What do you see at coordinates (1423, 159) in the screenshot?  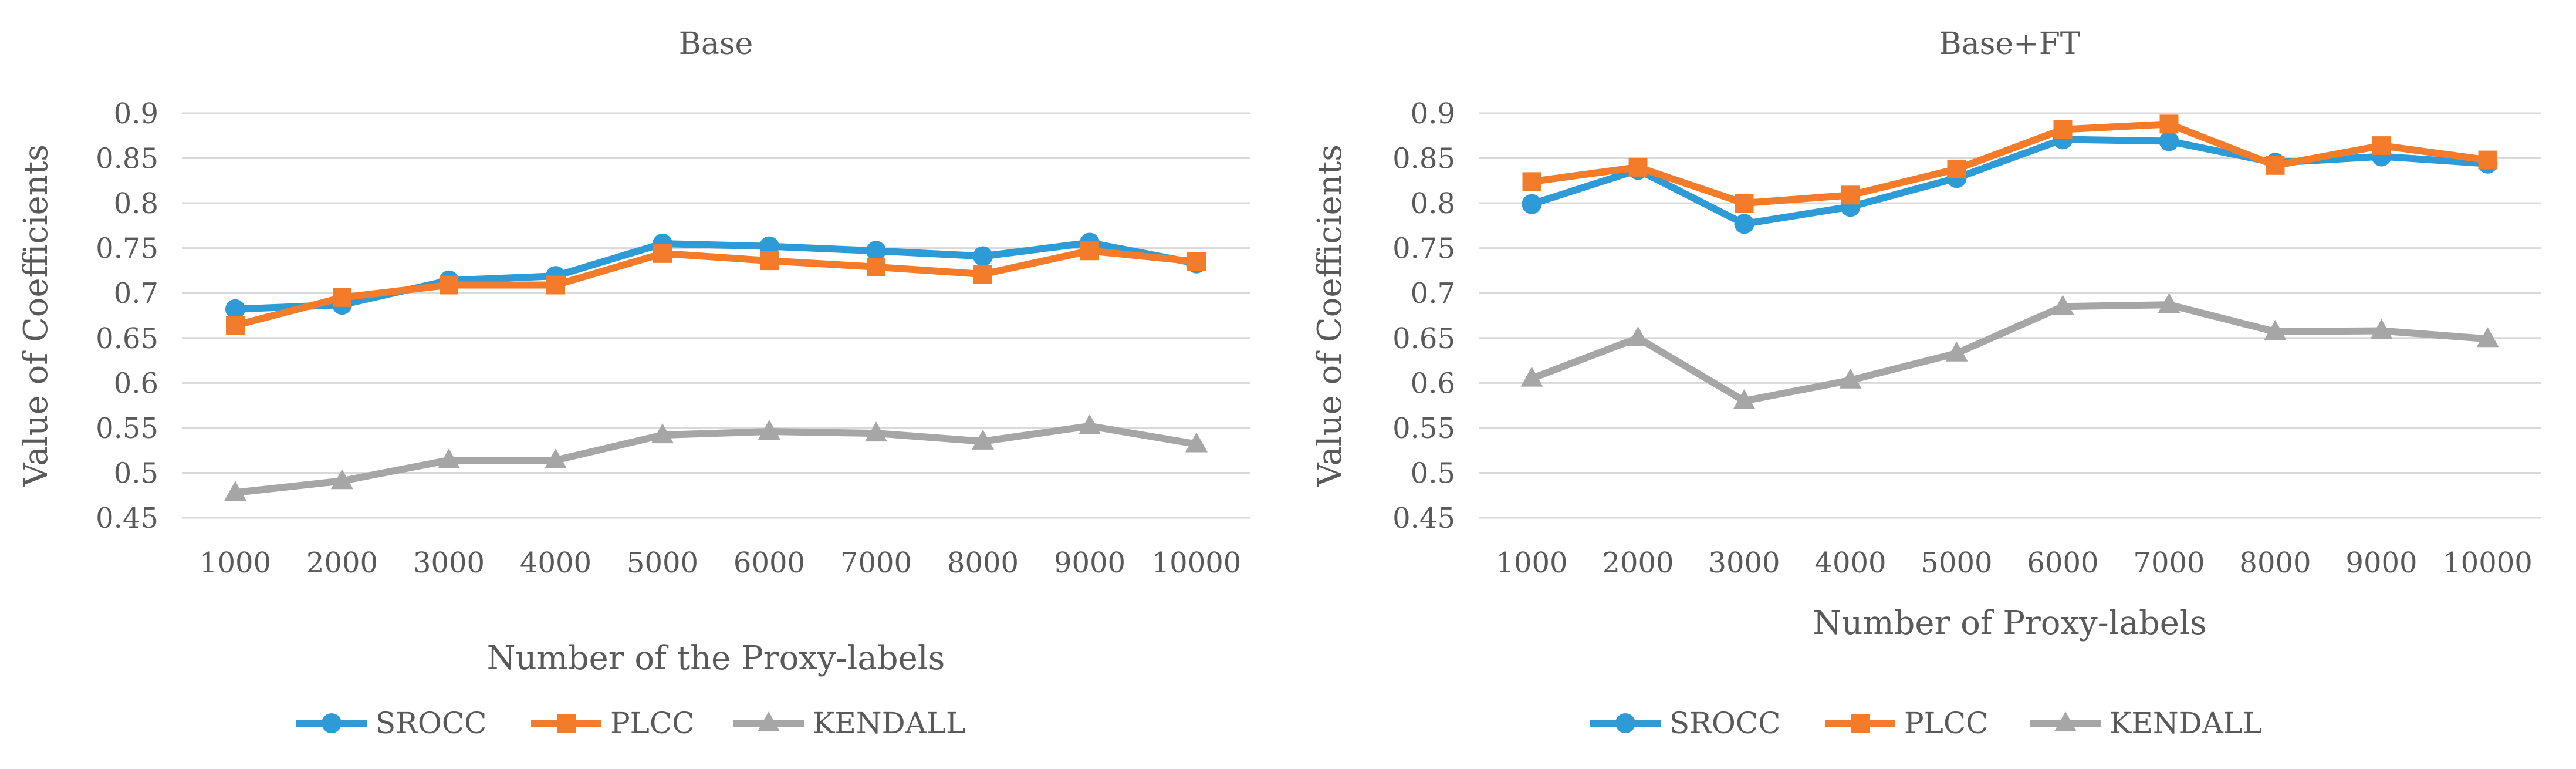 I see `y-tick-label: 0.85` at bounding box center [1423, 159].